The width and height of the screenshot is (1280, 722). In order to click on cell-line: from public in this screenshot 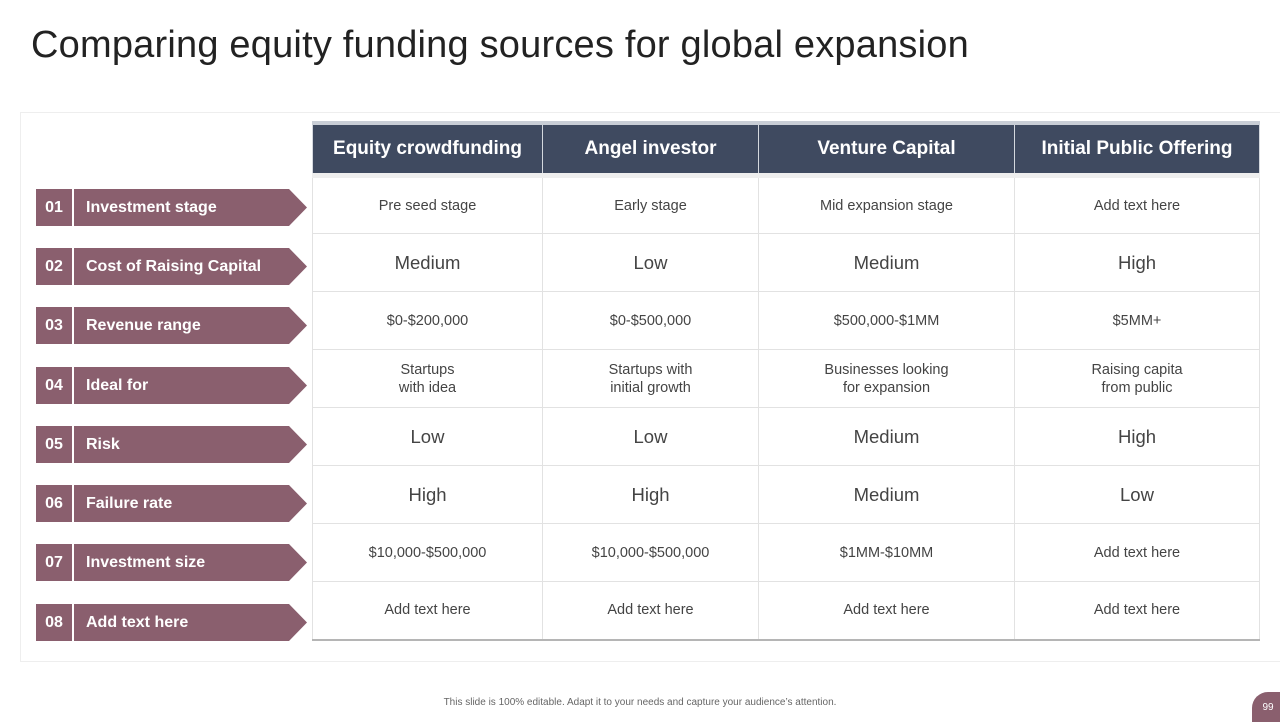, I will do `click(1137, 387)`.